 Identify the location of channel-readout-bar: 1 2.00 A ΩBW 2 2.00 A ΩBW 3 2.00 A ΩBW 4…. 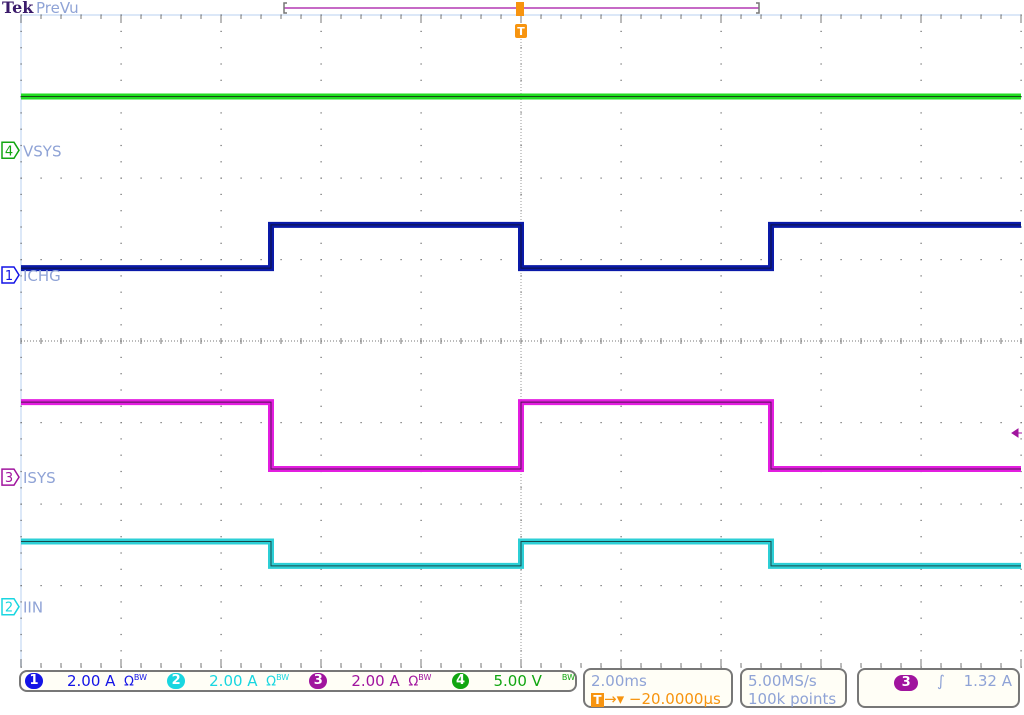
(298, 681).